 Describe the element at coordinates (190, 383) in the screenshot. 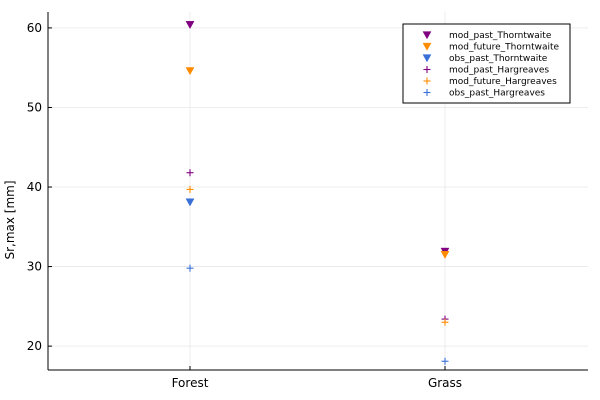

I see `x-tick-label: Forest` at that location.